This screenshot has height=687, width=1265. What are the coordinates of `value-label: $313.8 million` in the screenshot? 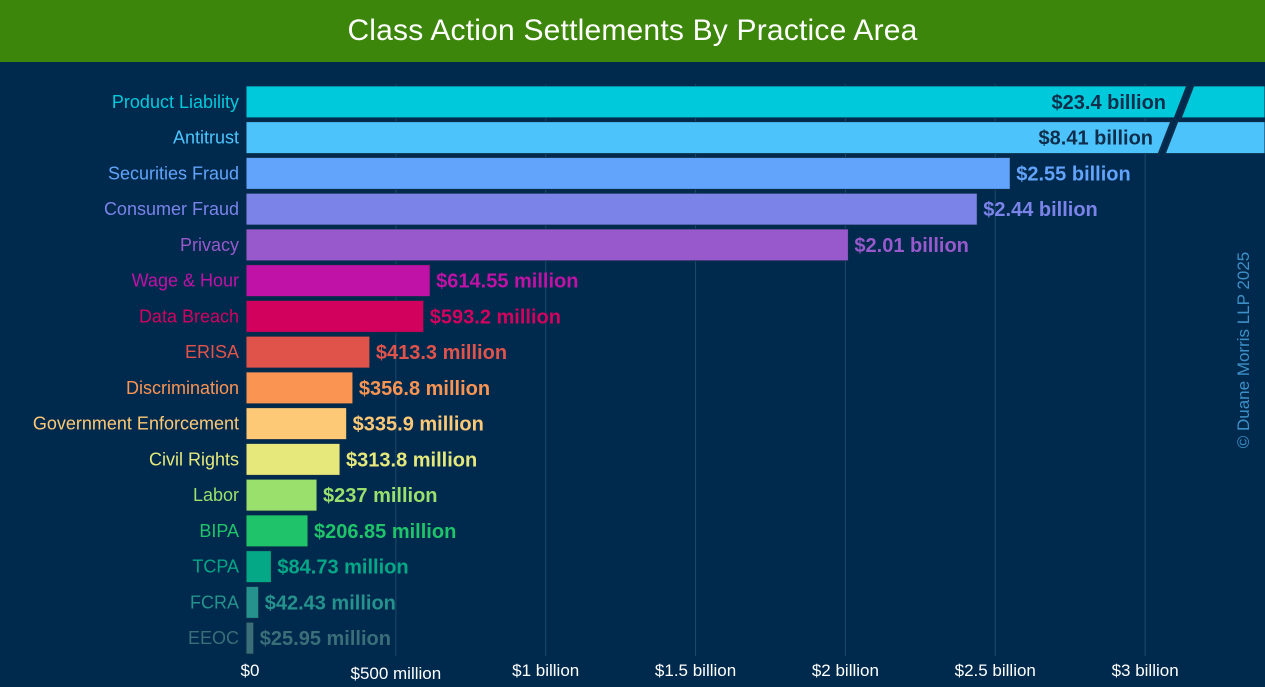 It's located at (411, 460).